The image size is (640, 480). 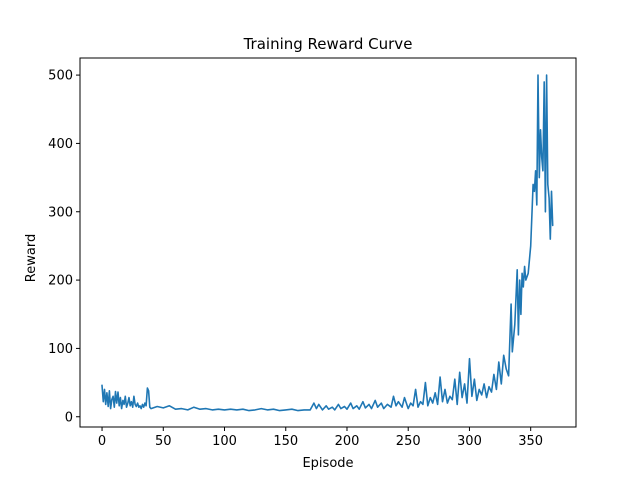 I want to click on y-tick-label: 500, so click(x=60, y=76).